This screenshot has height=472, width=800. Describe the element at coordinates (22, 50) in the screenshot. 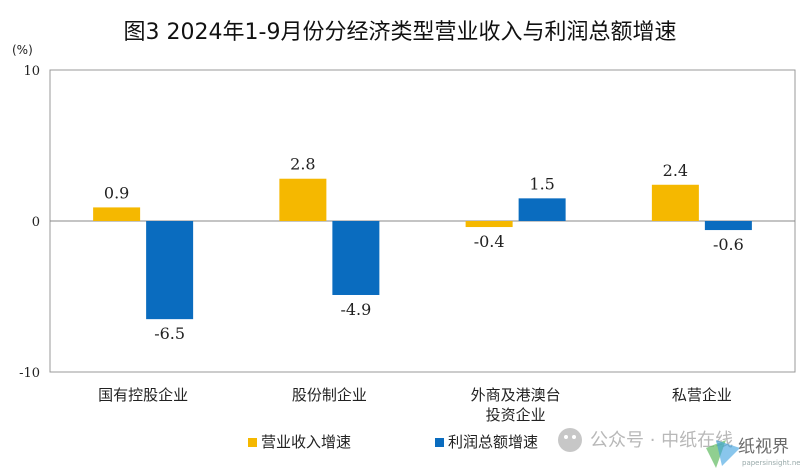

I see `y-axis-unit: (%)` at that location.